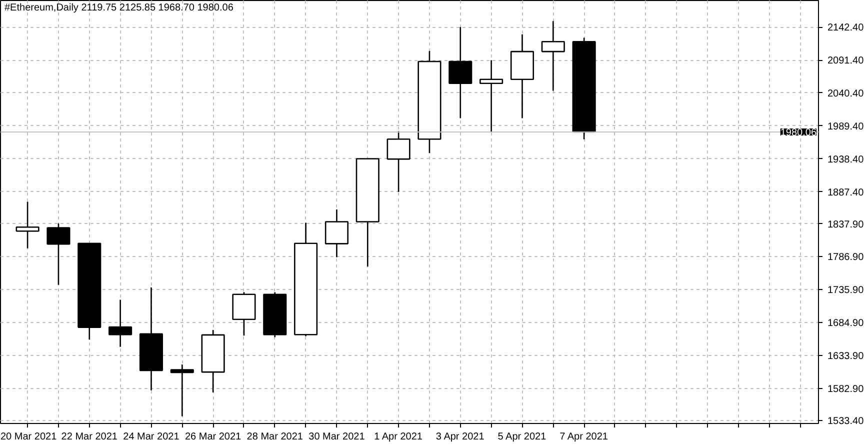  What do you see at coordinates (337, 437) in the screenshot?
I see `x-tick-label: 30 Mar 2021` at bounding box center [337, 437].